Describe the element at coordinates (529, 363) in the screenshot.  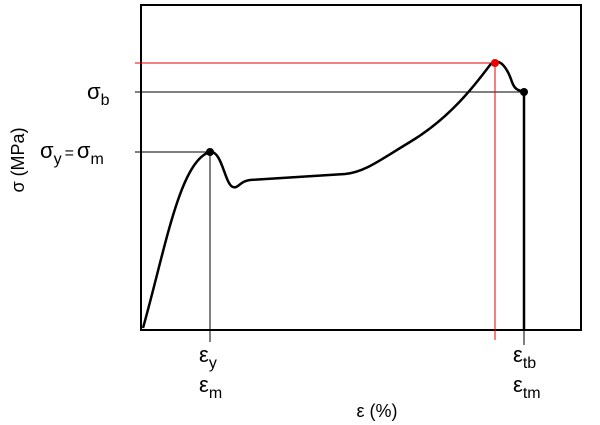
I see `subscript: tb` at that location.